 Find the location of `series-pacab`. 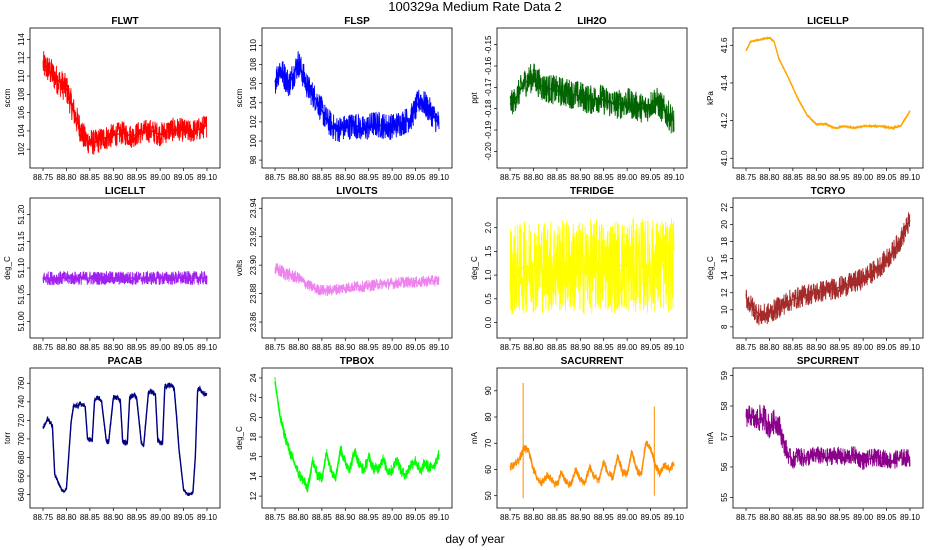

series-pacab is located at coordinates (125, 439).